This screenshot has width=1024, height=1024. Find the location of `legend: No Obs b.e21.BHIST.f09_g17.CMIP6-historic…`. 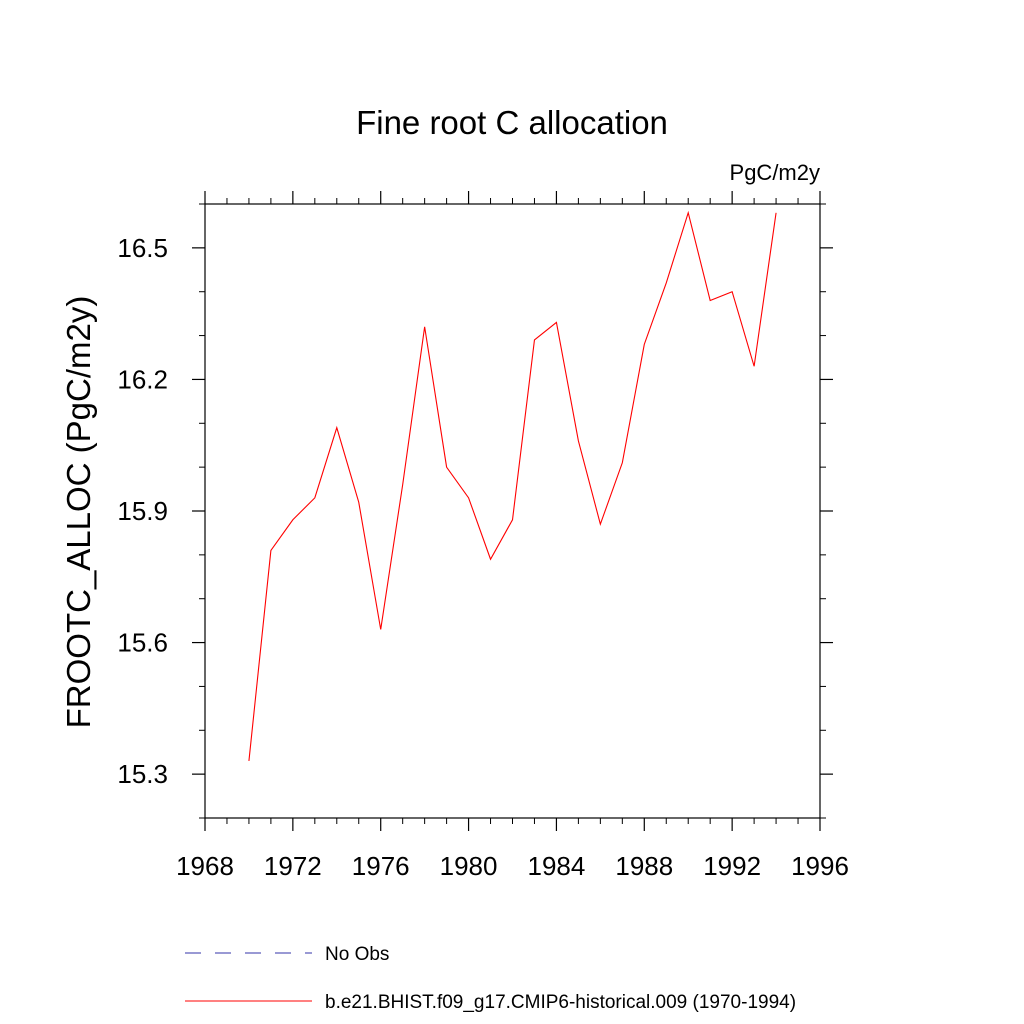

legend: No Obs b.e21.BHIST.f09_g17.CMIP6-historic… is located at coordinates (490, 978).